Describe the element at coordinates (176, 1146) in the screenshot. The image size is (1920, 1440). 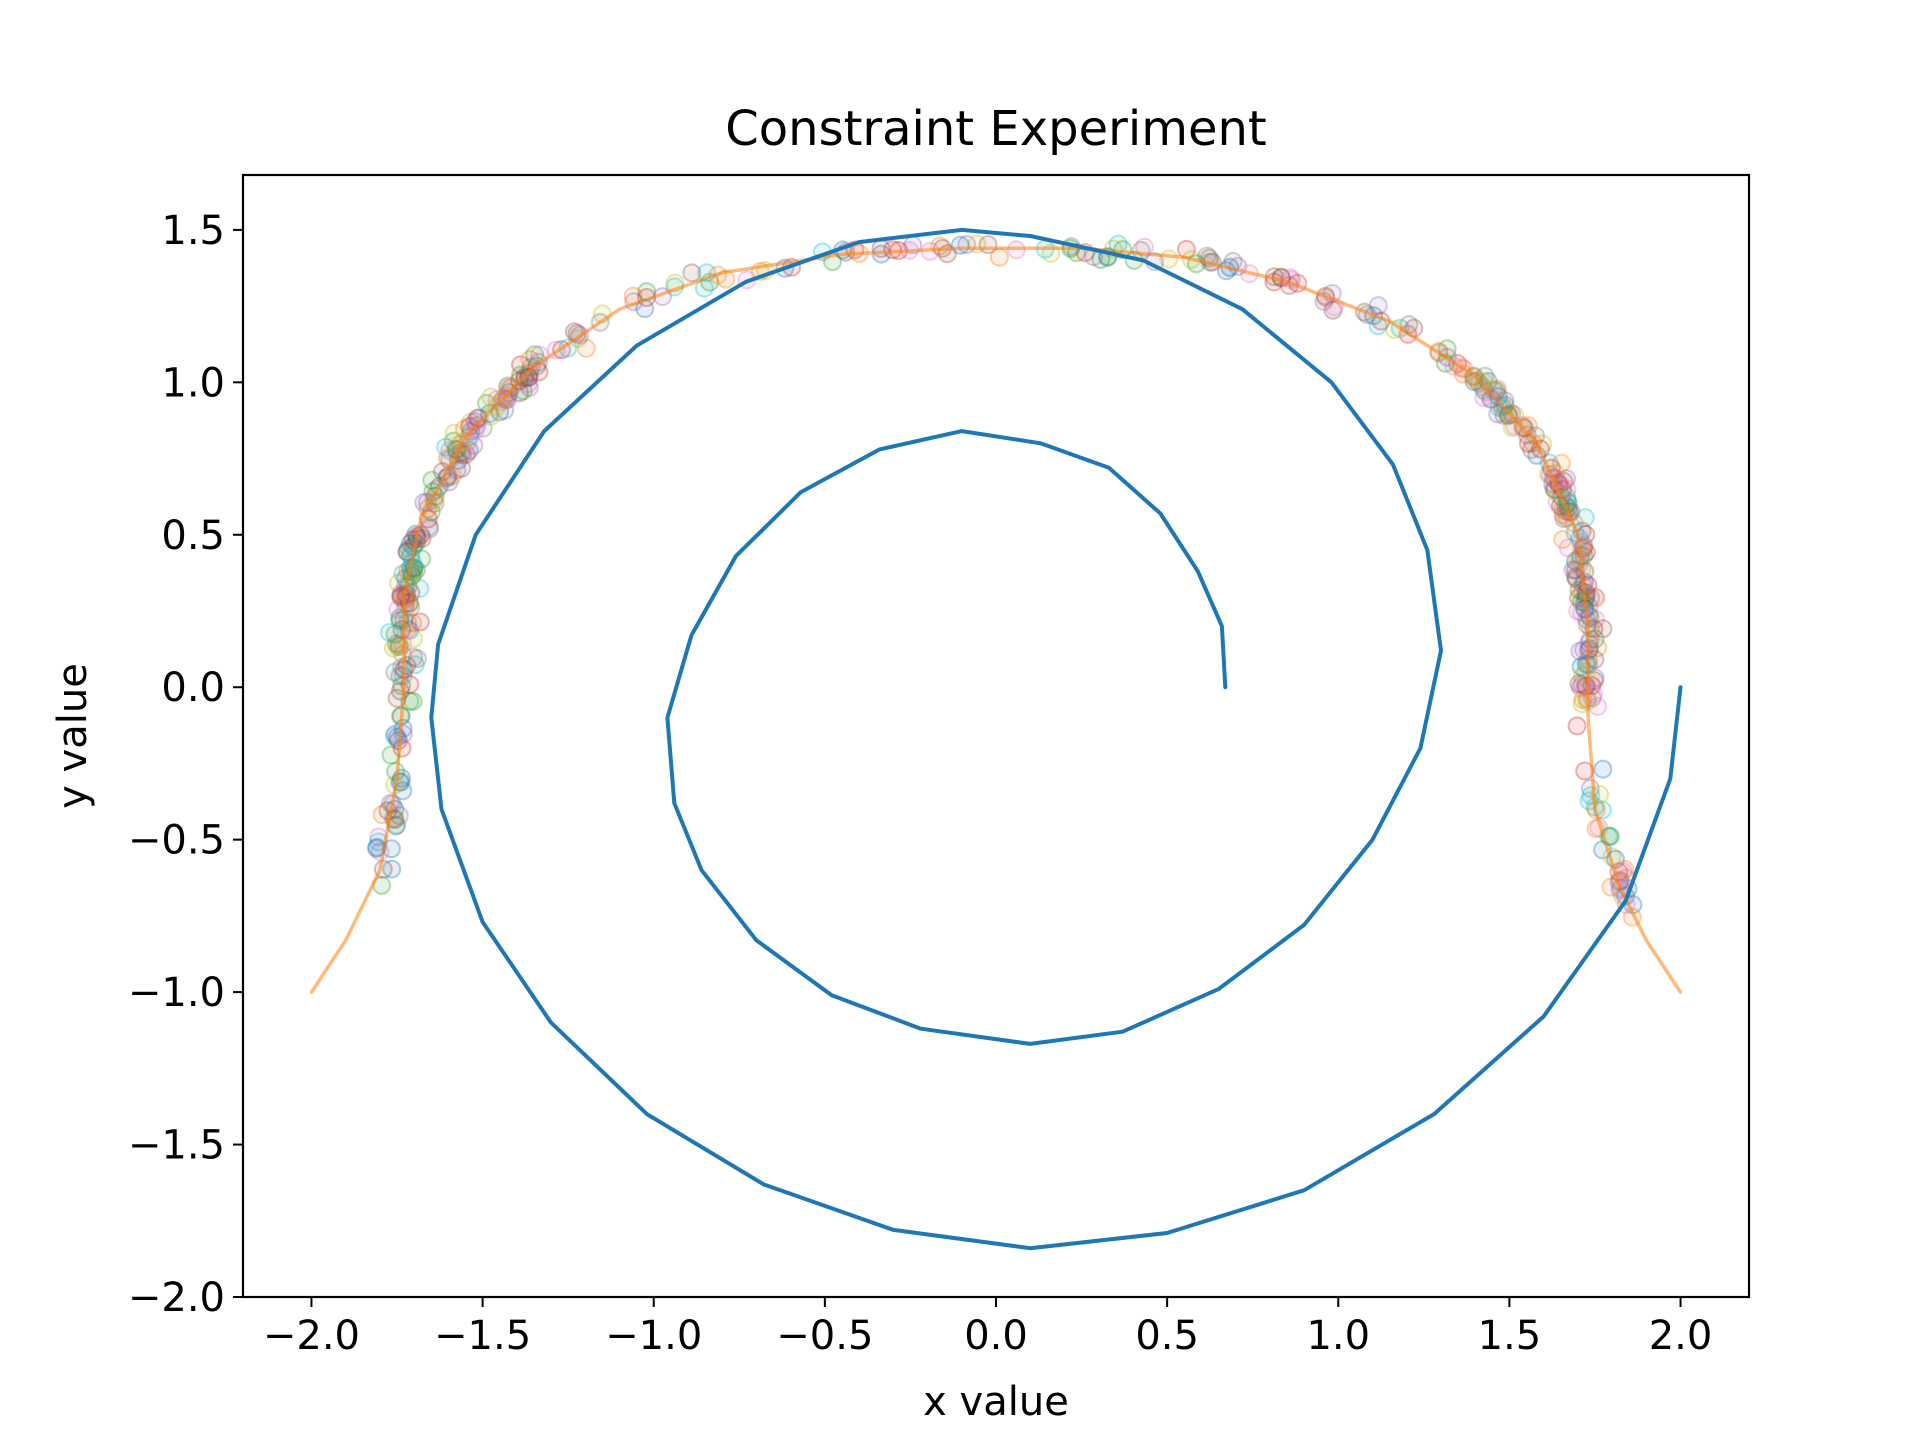
I see `y-tick-label: −1.5` at that location.